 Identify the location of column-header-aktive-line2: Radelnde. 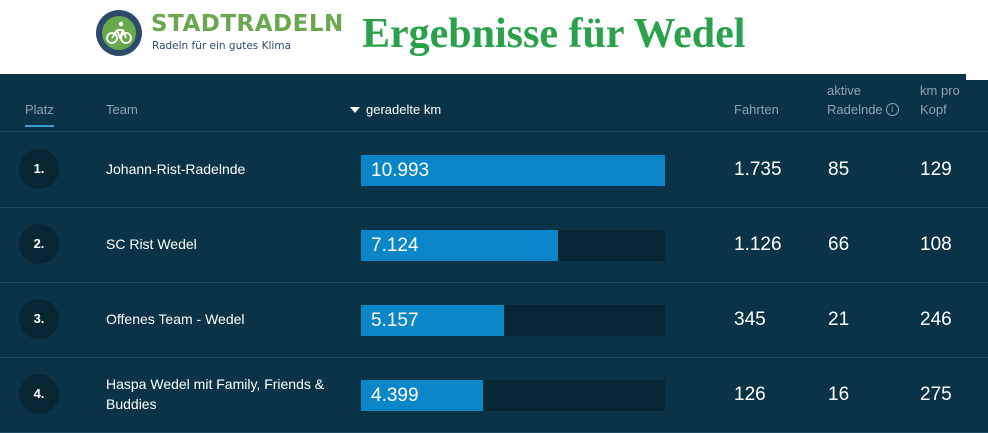
(855, 109).